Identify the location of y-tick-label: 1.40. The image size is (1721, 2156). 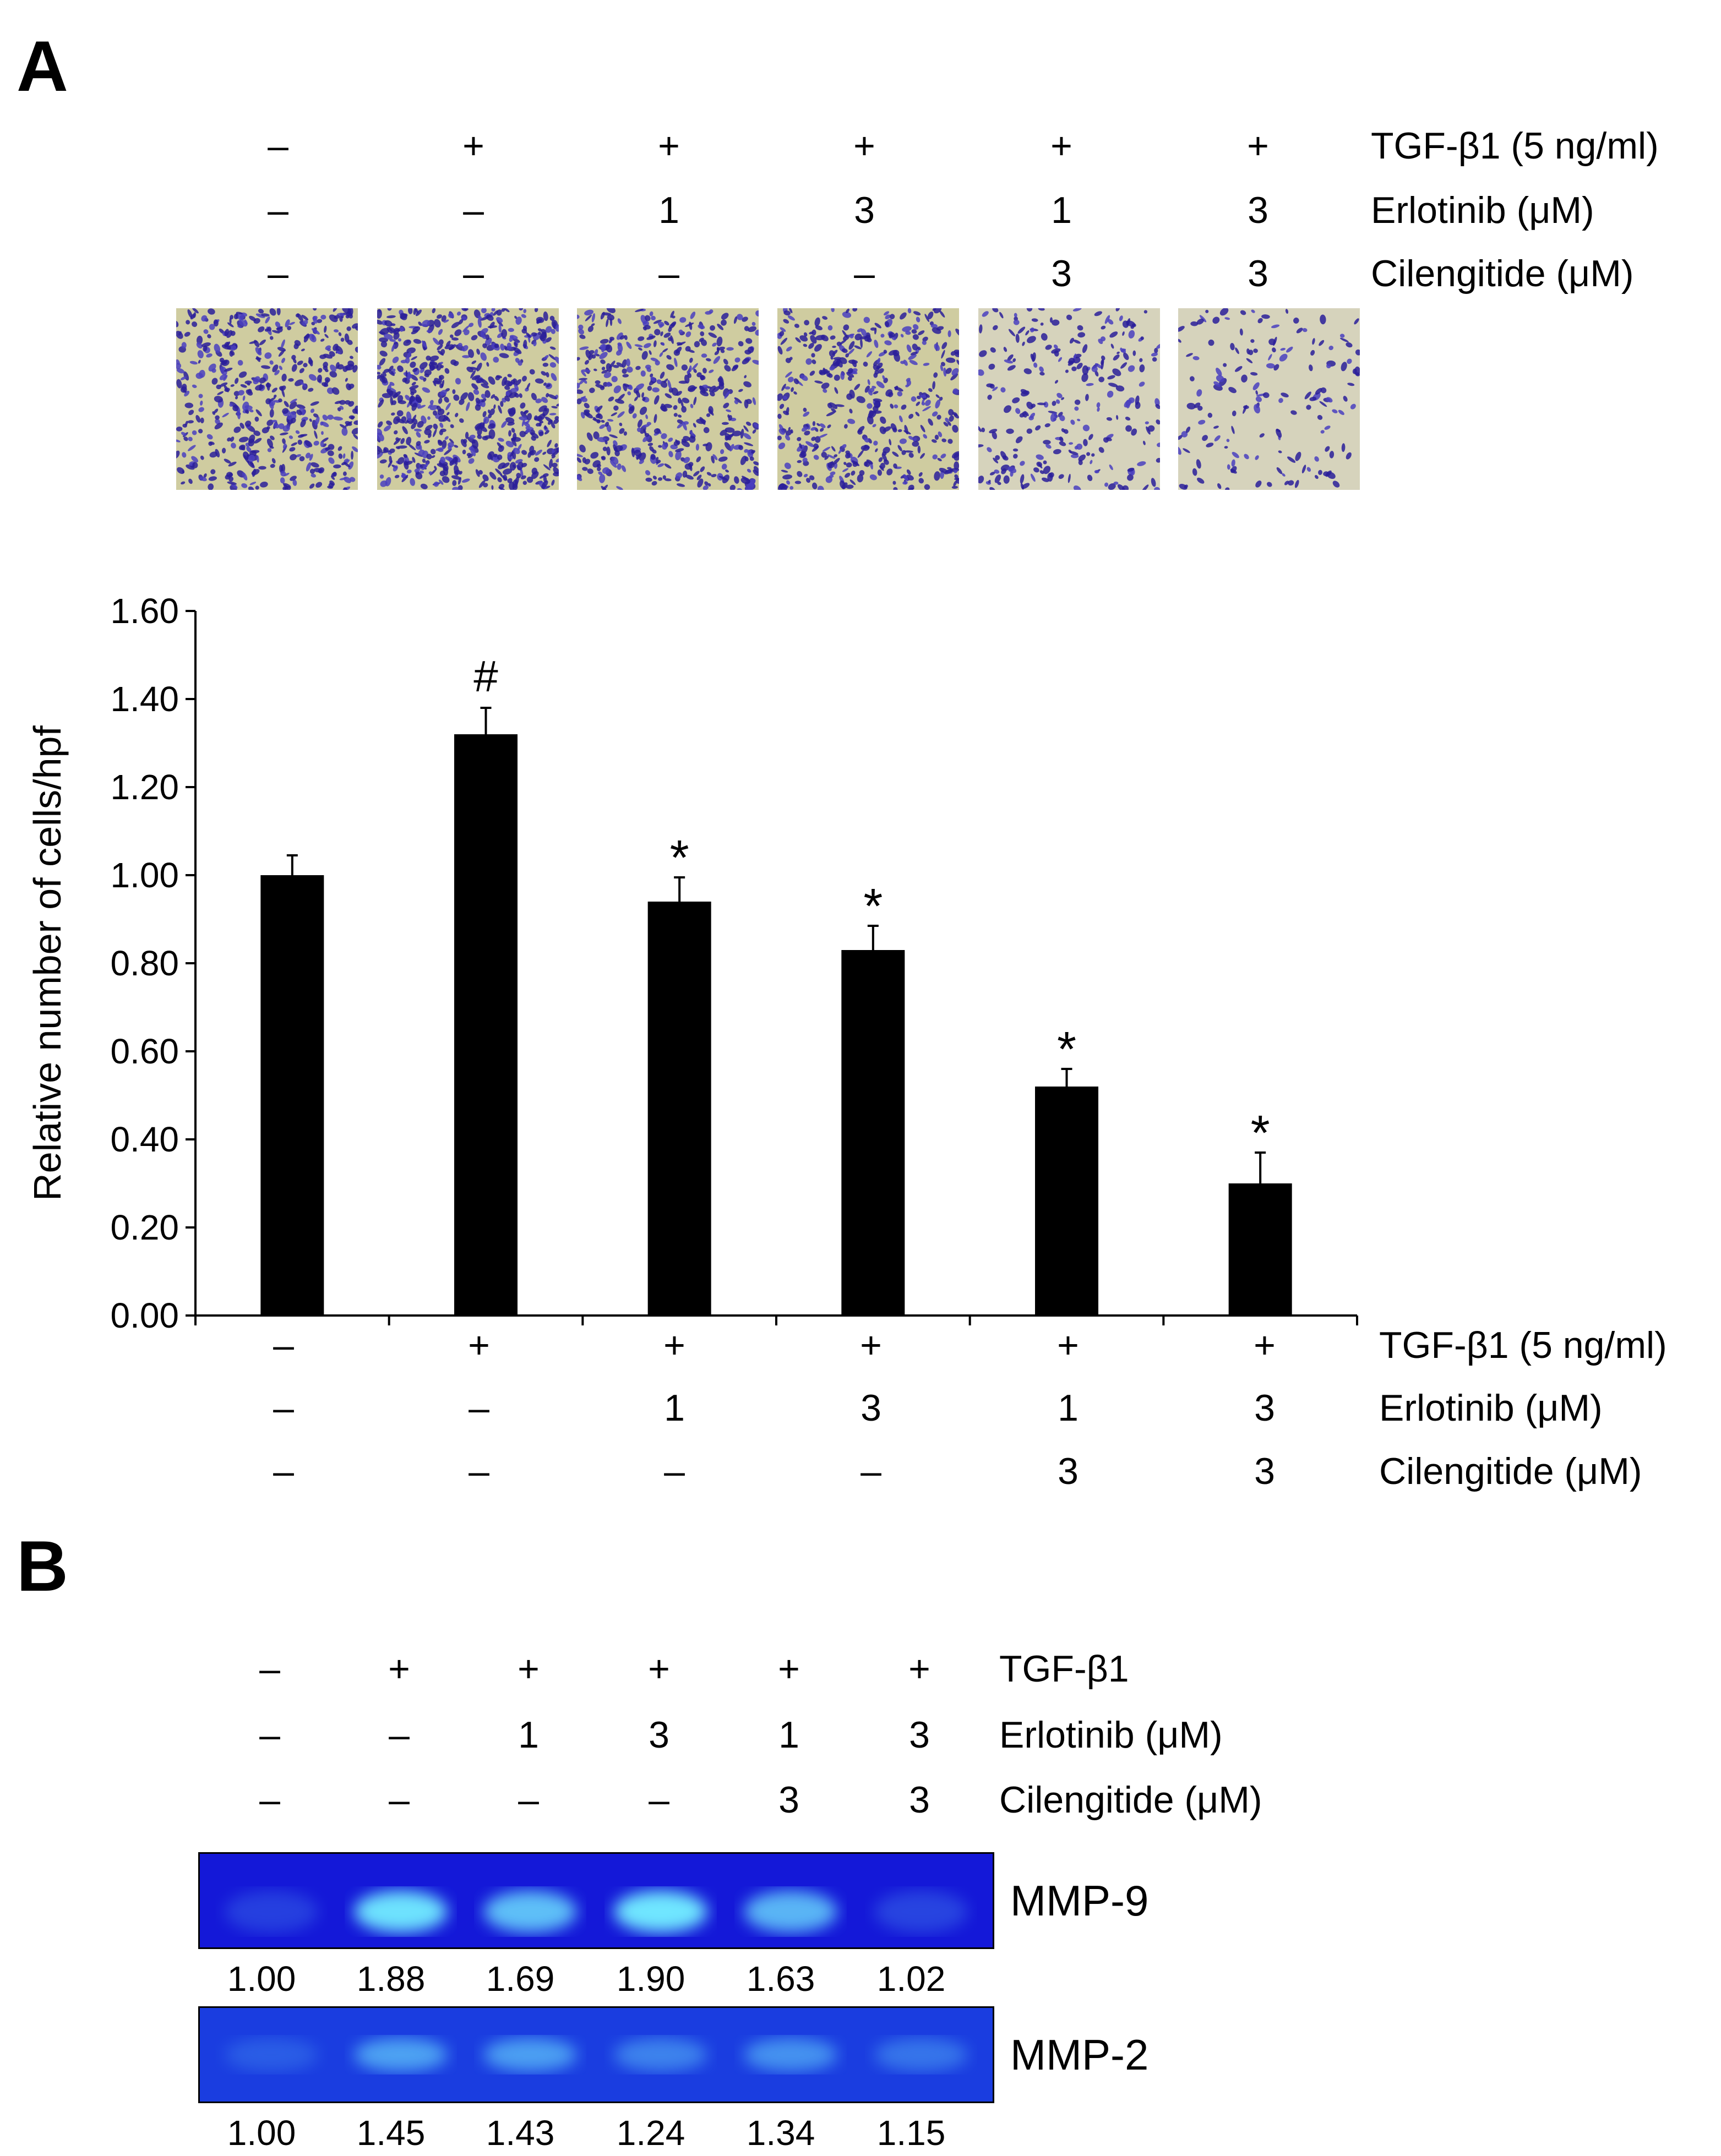
(144, 699).